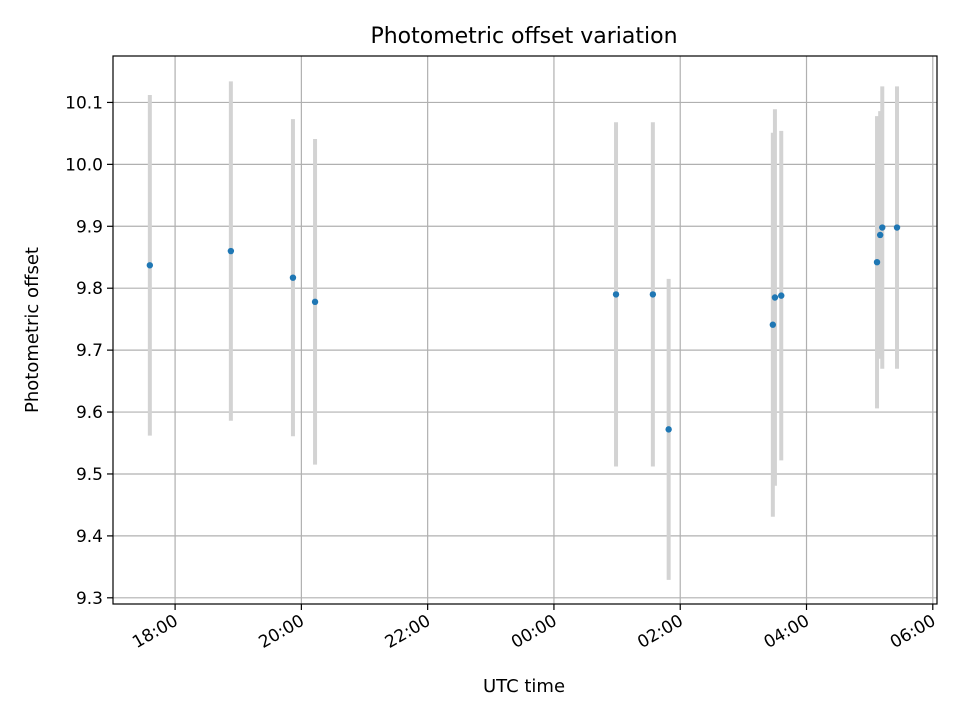 The width and height of the screenshot is (960, 720). I want to click on x-tick-label: 20:00, so click(281, 632).